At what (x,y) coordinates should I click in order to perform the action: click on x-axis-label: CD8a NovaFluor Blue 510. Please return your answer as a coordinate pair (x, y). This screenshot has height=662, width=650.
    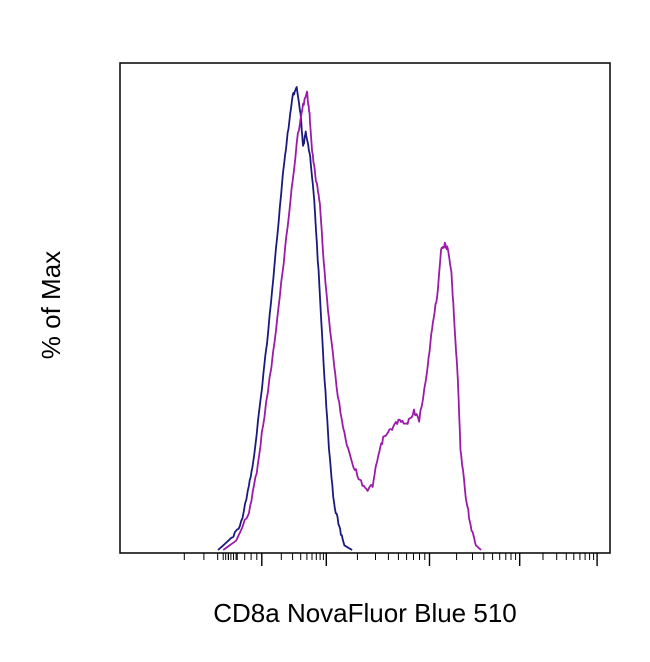
    Looking at the image, I should click on (365, 613).